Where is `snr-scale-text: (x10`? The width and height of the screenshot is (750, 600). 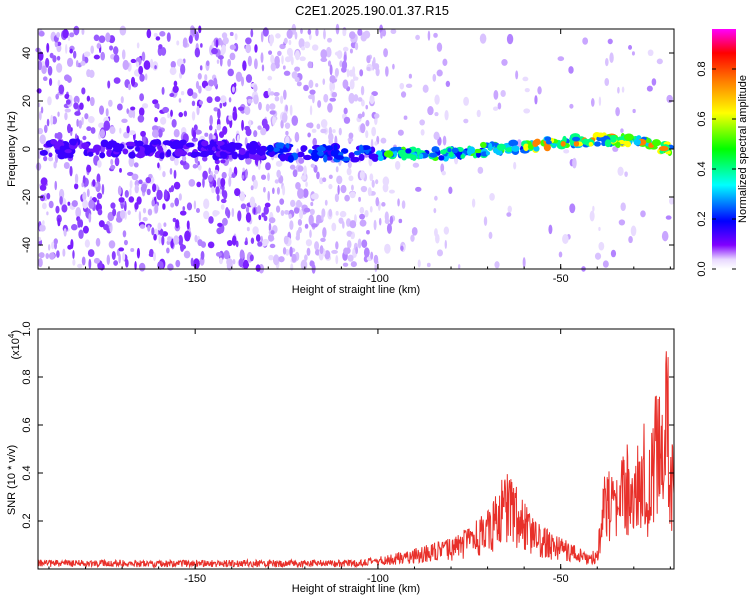 snr-scale-text: (x10 is located at coordinates (16, 348).